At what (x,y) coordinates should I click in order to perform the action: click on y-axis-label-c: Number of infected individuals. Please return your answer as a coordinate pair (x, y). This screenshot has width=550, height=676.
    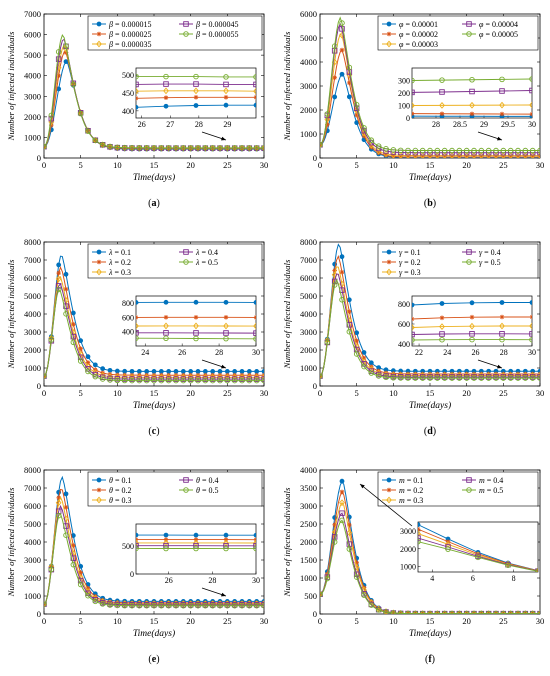
    Looking at the image, I should click on (11, 314).